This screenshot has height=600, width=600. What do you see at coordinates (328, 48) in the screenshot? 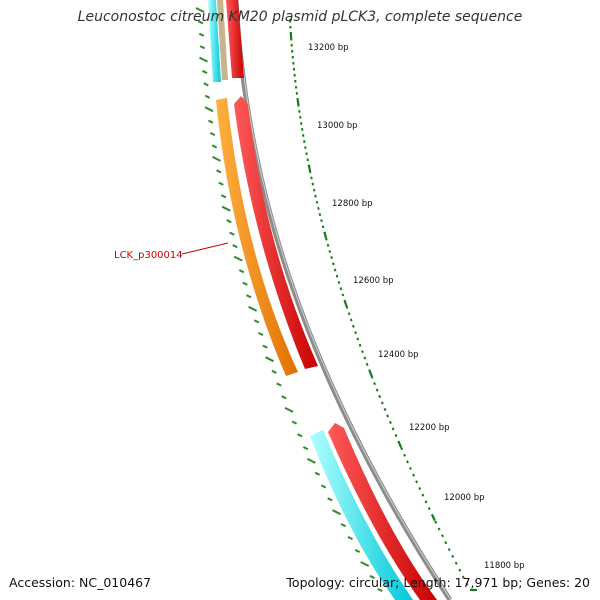
I see `tick-label: 13200 bp` at bounding box center [328, 48].